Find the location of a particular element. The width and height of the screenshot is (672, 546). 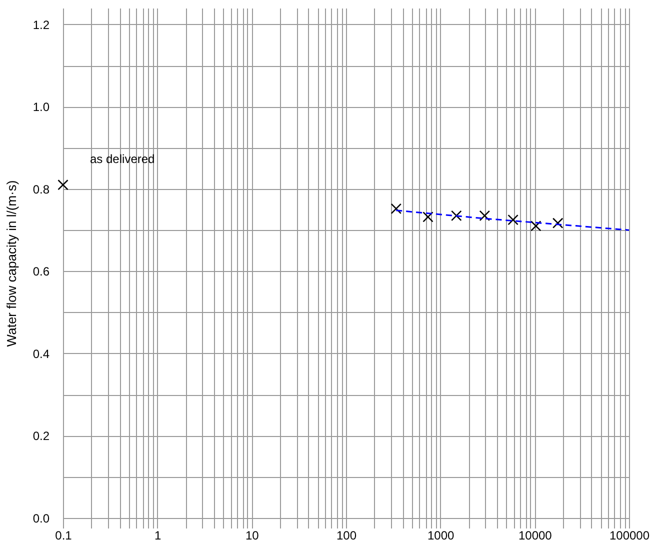

x-tick-label: 10000 is located at coordinates (535, 535).